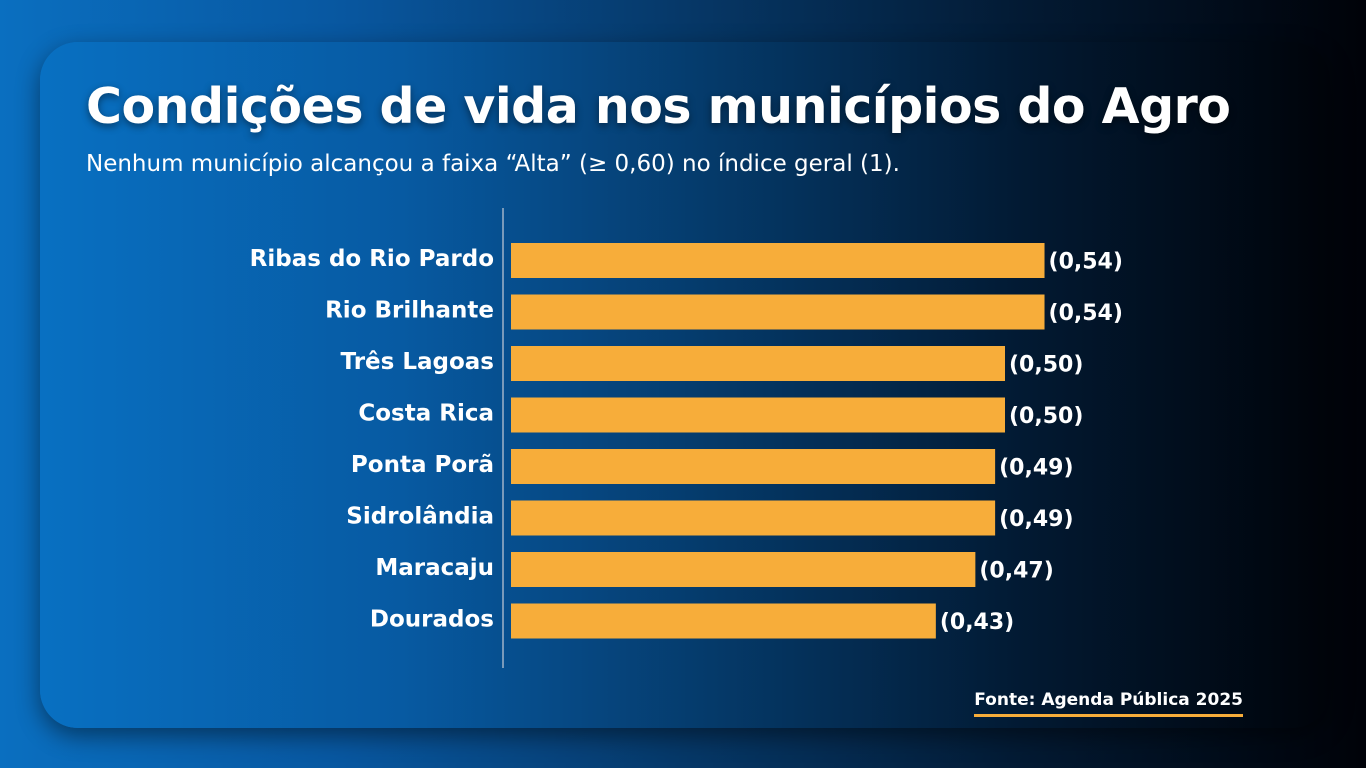 The image size is (1366, 768). What do you see at coordinates (432, 620) in the screenshot?
I see `category-label: Dourados` at bounding box center [432, 620].